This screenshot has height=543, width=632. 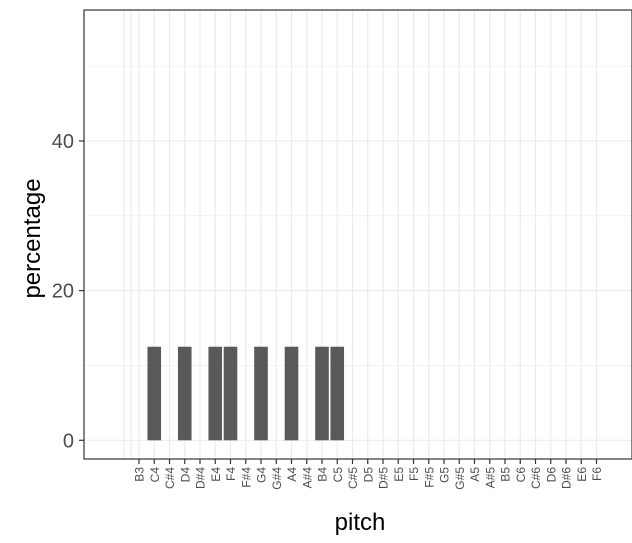 I want to click on y-tick-label: 40, so click(x=63, y=142).